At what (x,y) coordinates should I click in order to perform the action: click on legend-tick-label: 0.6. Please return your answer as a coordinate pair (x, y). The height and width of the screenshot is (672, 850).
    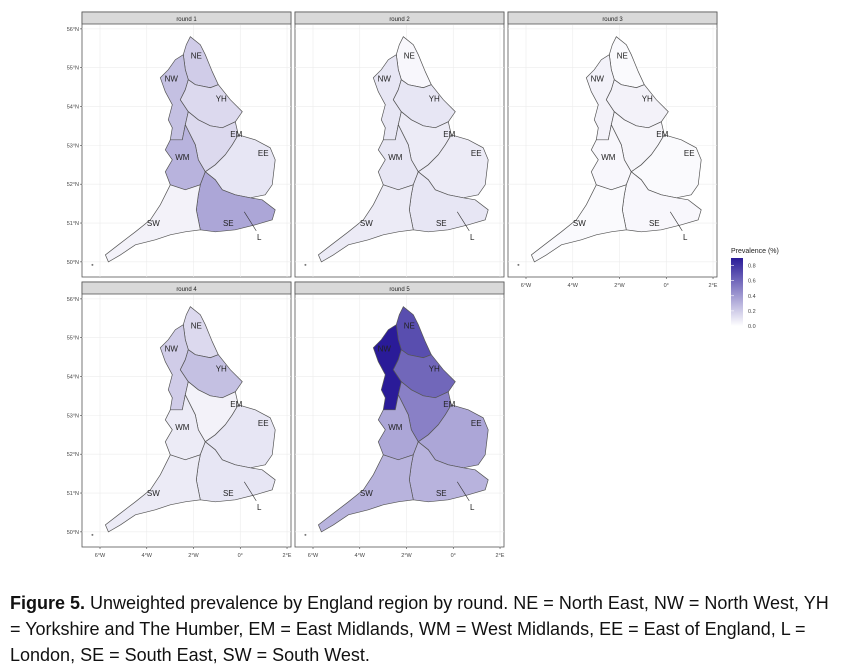
    Looking at the image, I should click on (752, 282).